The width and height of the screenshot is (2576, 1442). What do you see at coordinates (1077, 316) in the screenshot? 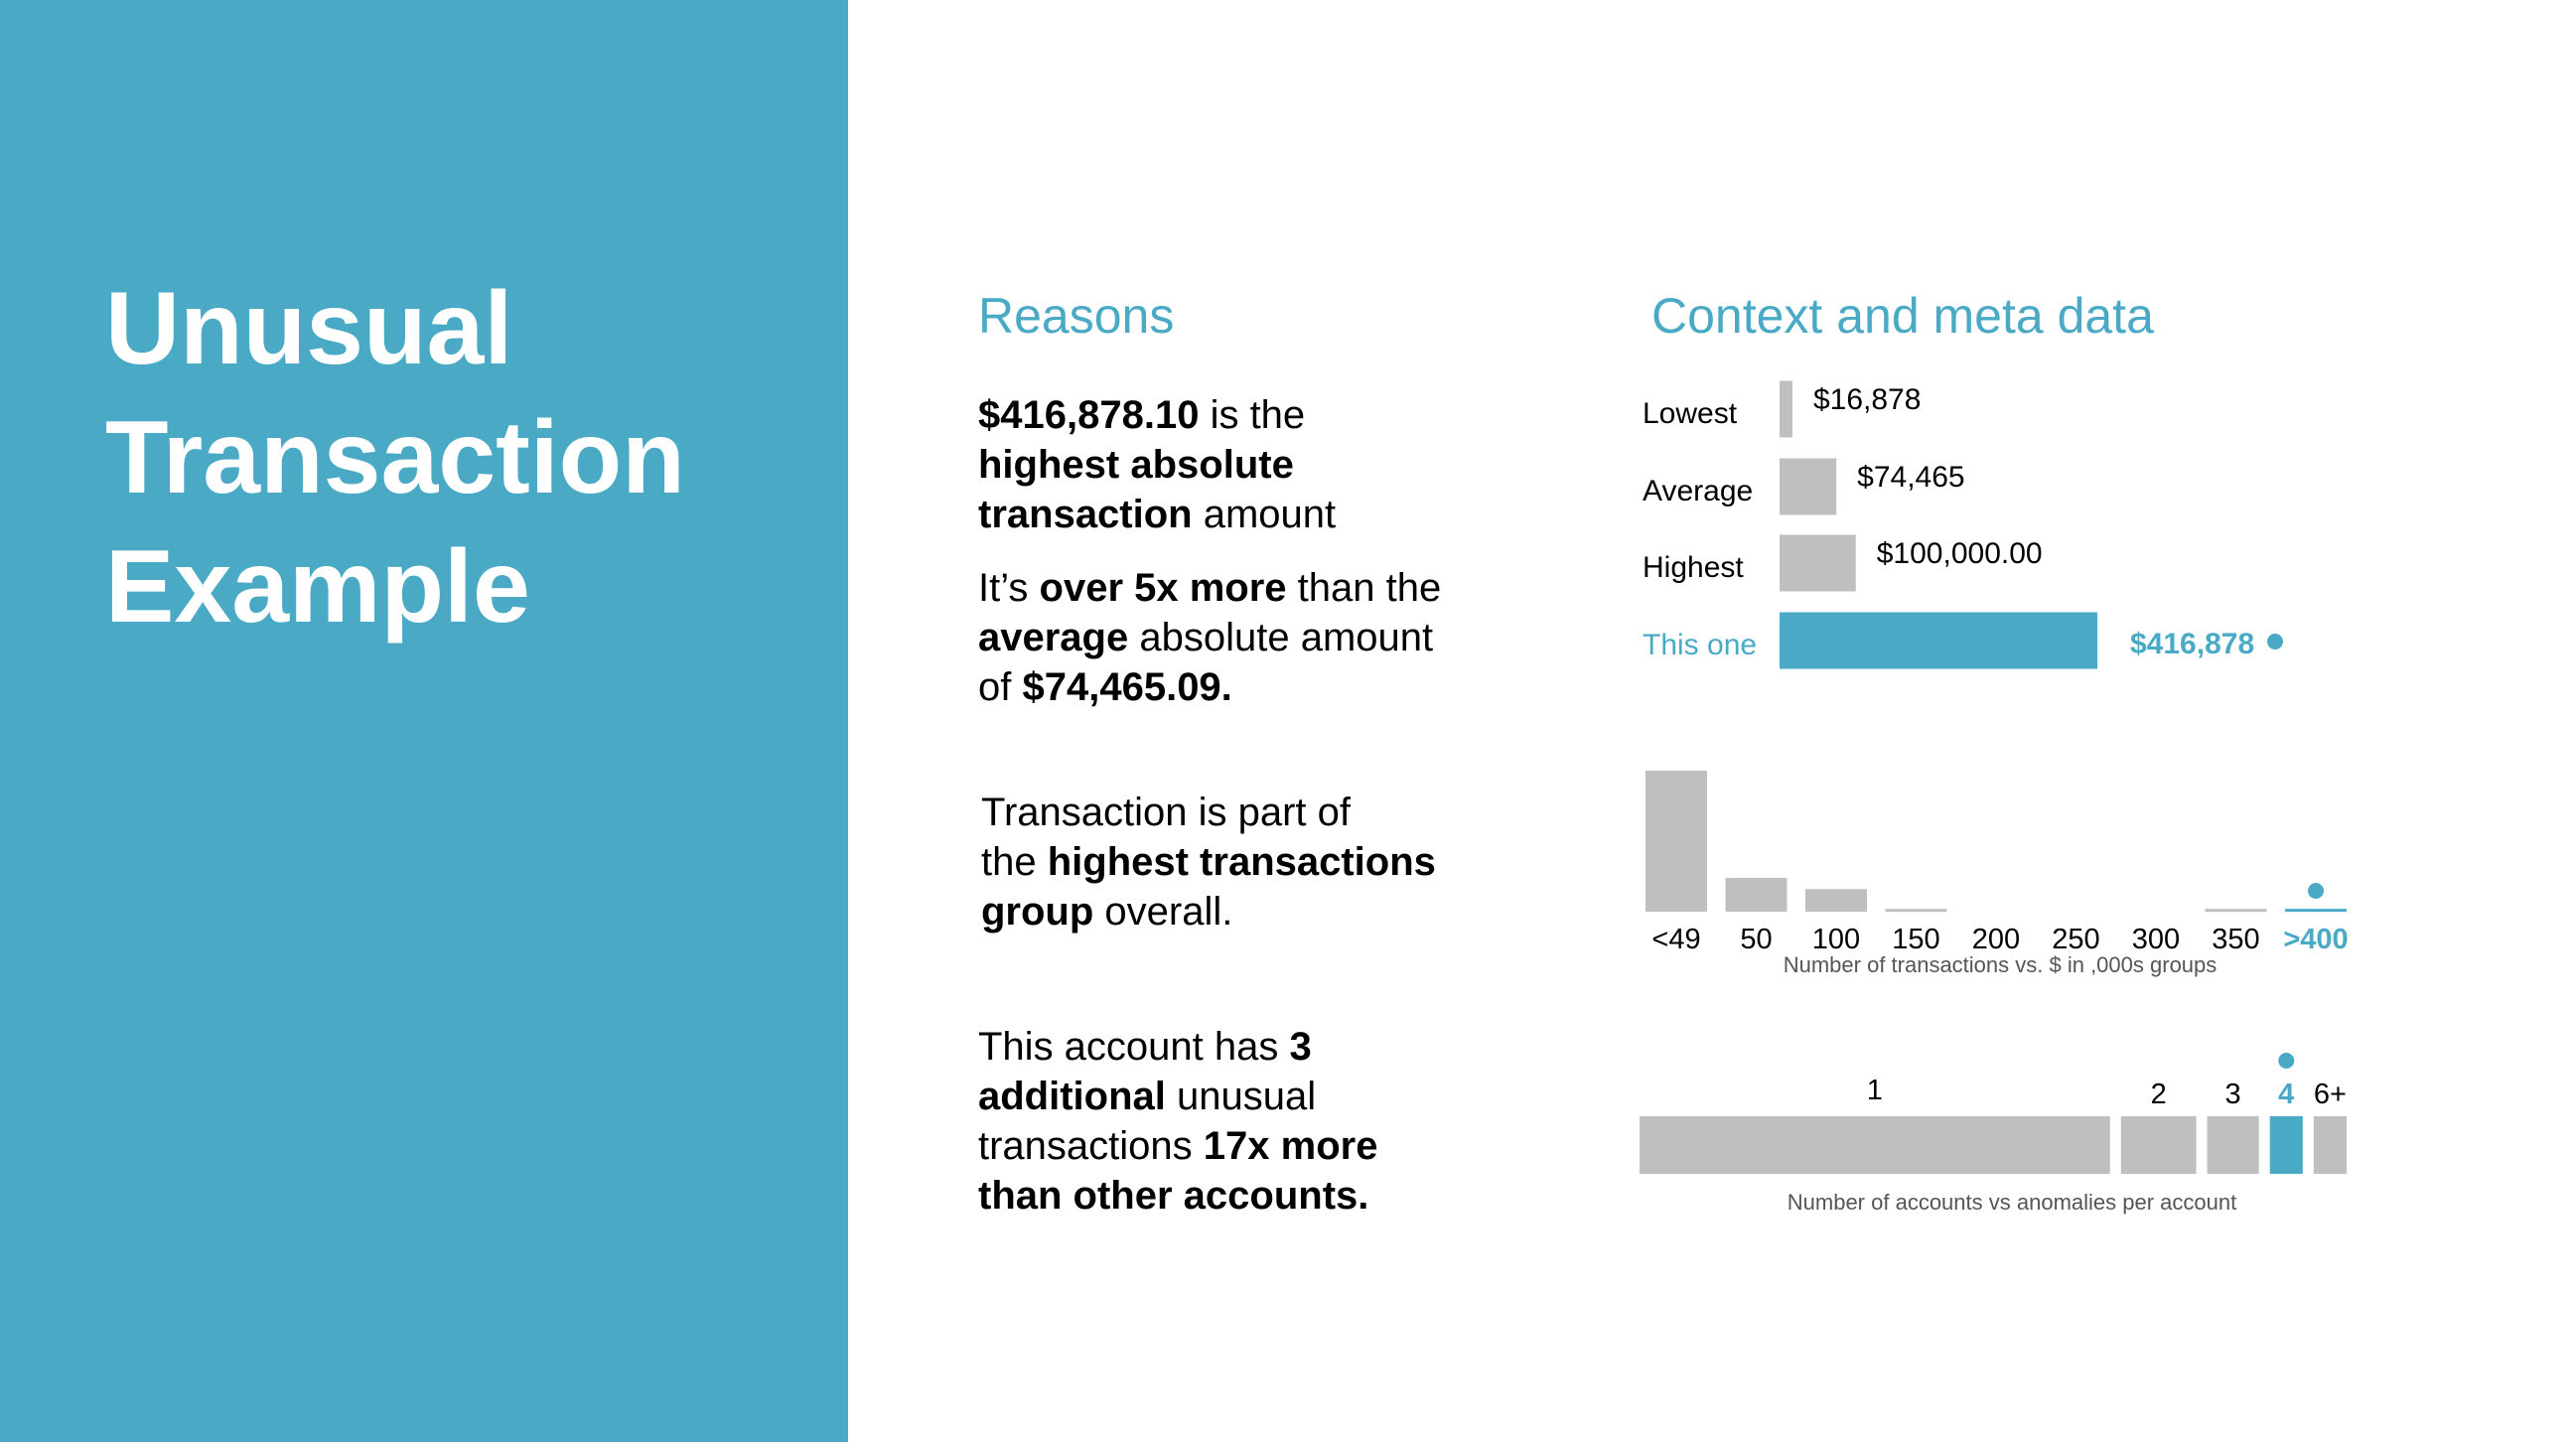
I see `reasons-heading: Reasons` at bounding box center [1077, 316].